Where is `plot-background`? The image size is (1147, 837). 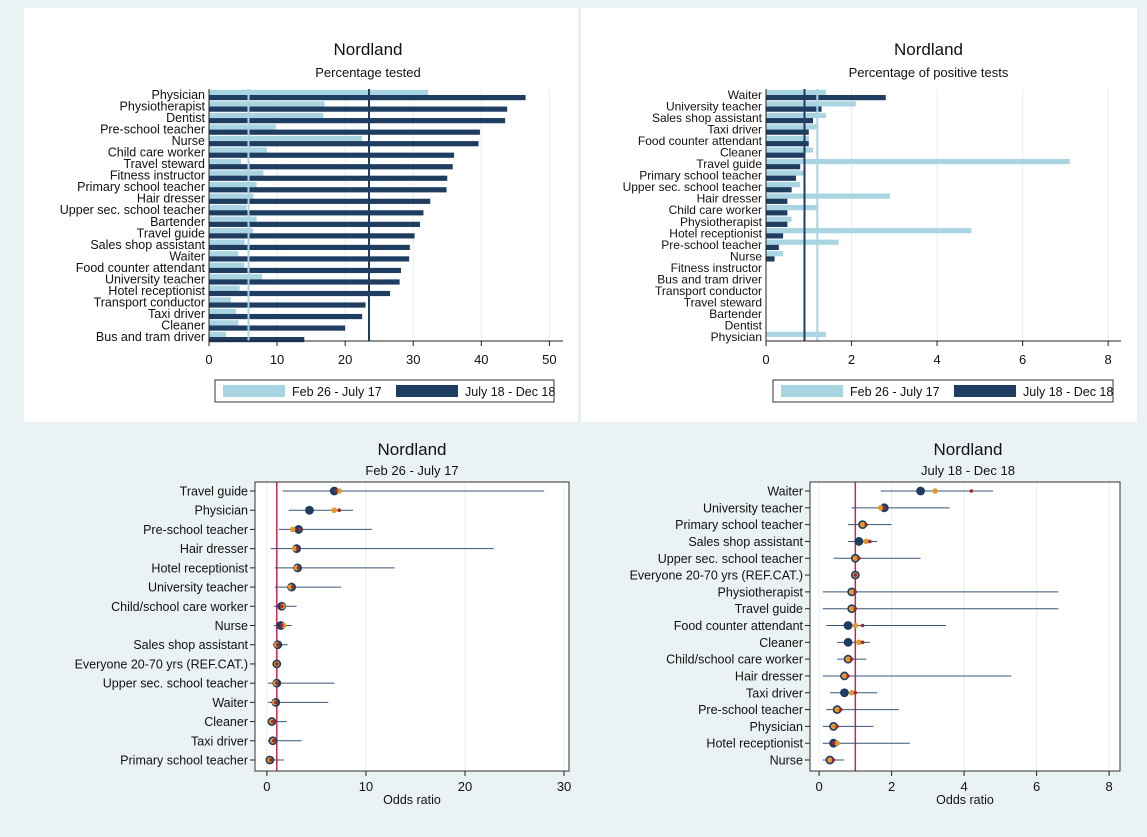
plot-background is located at coordinates (412, 626).